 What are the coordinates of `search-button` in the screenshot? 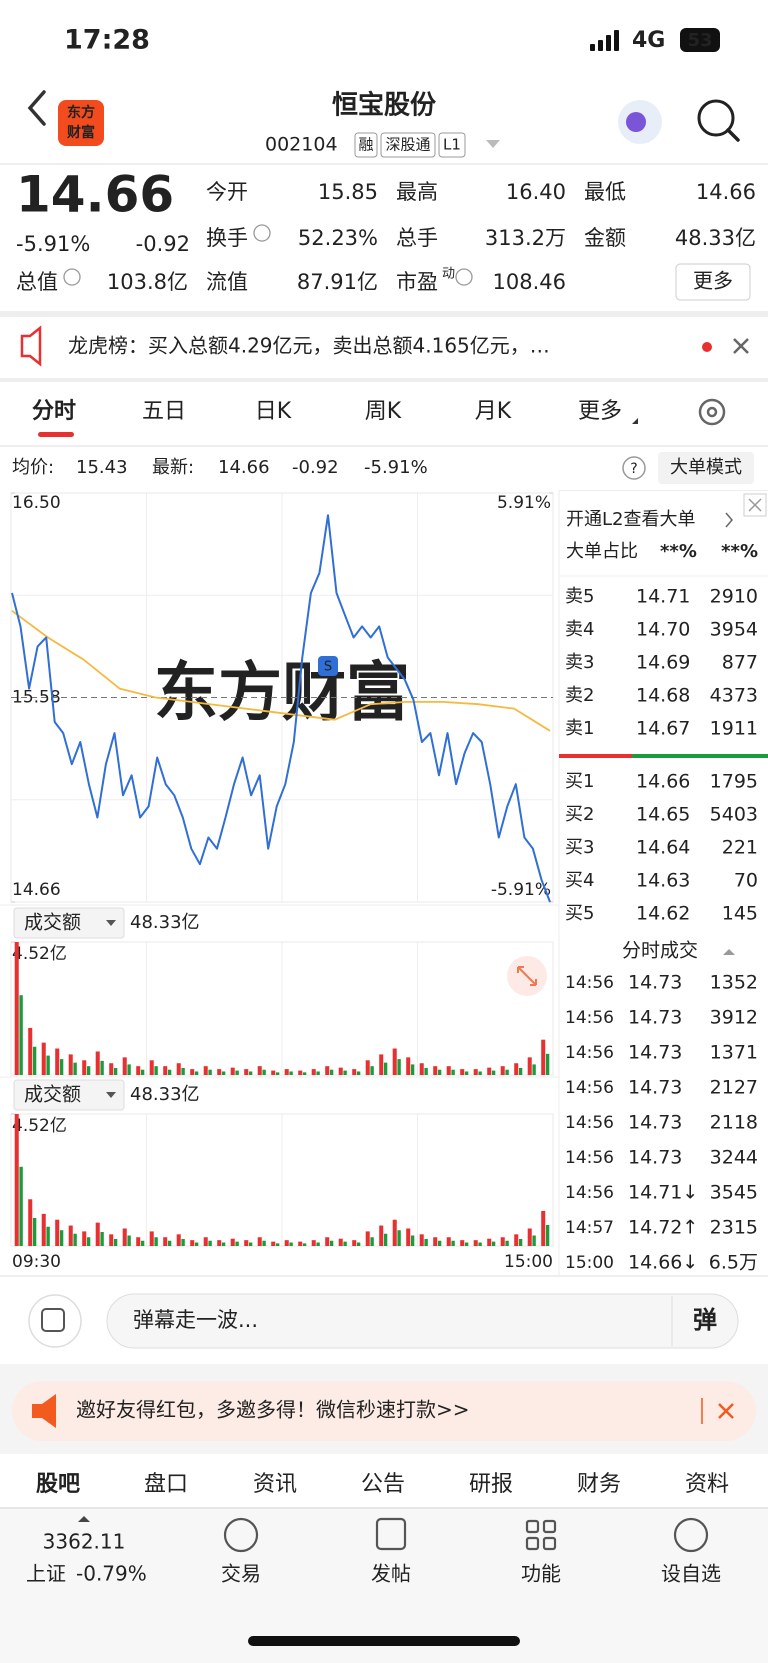 It's located at (716, 118).